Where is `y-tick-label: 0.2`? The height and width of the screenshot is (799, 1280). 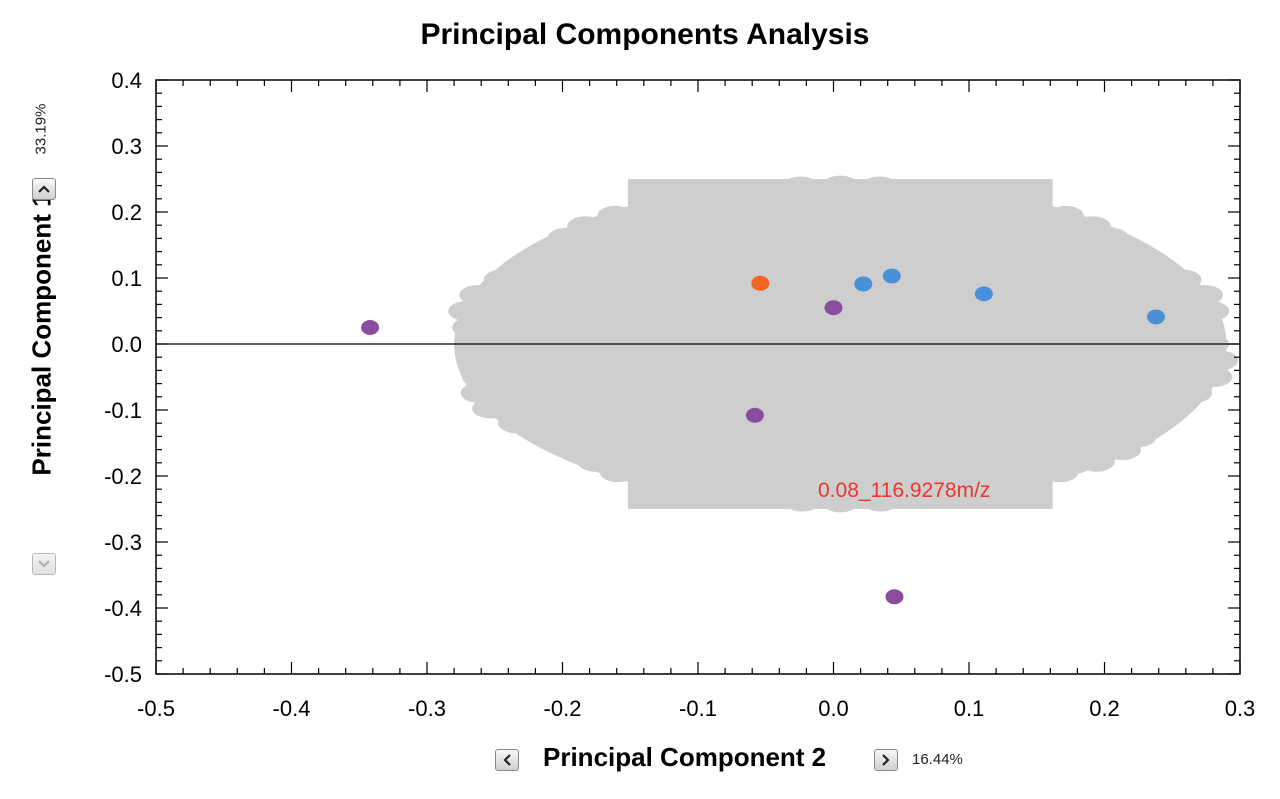 y-tick-label: 0.2 is located at coordinates (126, 212).